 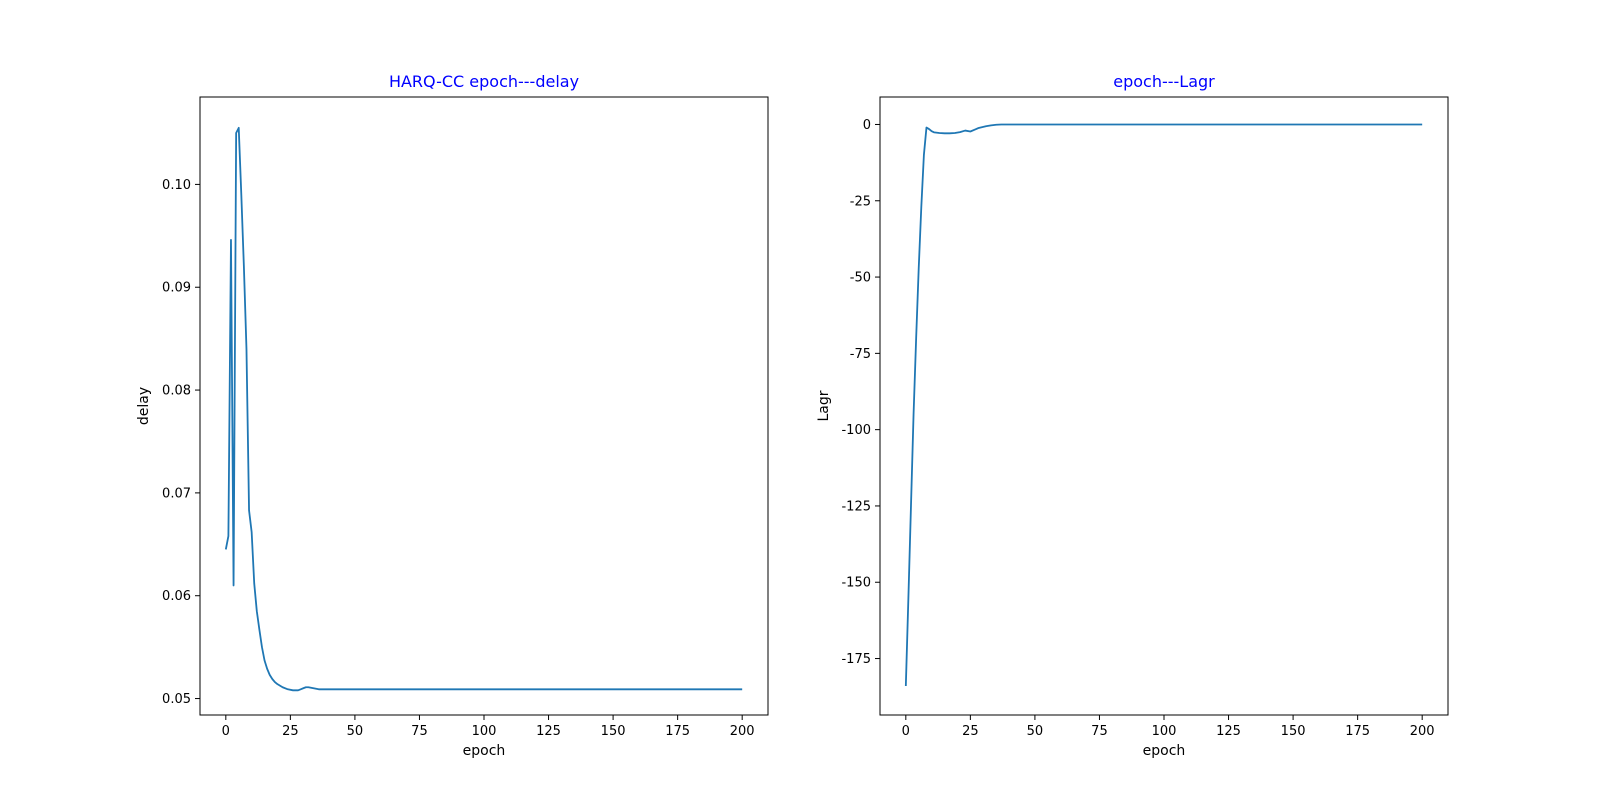 What do you see at coordinates (824, 405) in the screenshot?
I see `lagr-chart-y-axis-label: Lagr` at bounding box center [824, 405].